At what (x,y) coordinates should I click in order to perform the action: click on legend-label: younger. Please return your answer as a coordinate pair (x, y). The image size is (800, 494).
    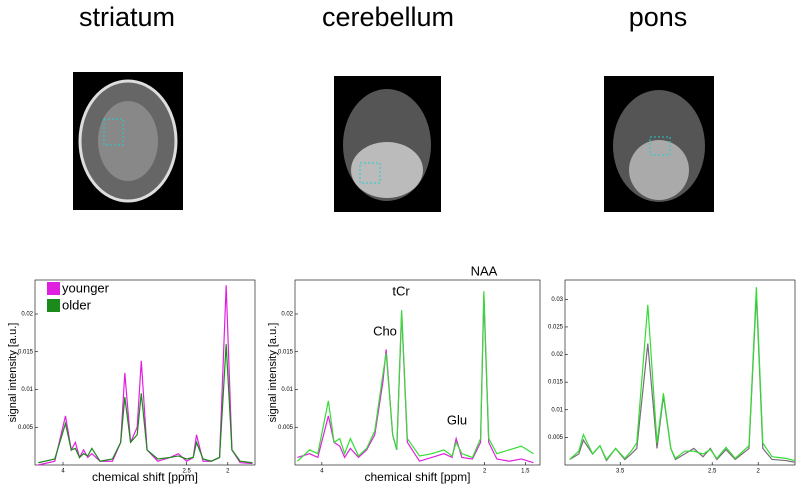
    Looking at the image, I should click on (86, 287).